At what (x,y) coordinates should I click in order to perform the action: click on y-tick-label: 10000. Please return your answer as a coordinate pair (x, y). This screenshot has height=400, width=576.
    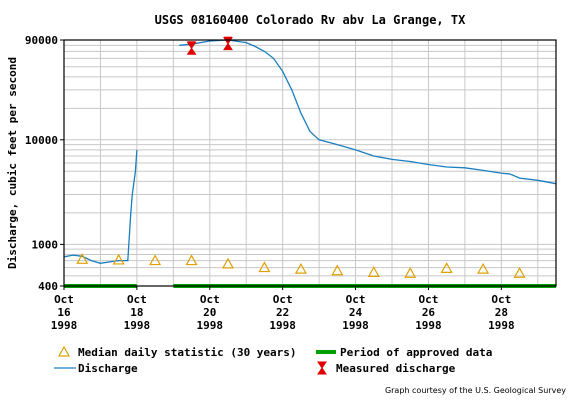
    Looking at the image, I should click on (41, 140).